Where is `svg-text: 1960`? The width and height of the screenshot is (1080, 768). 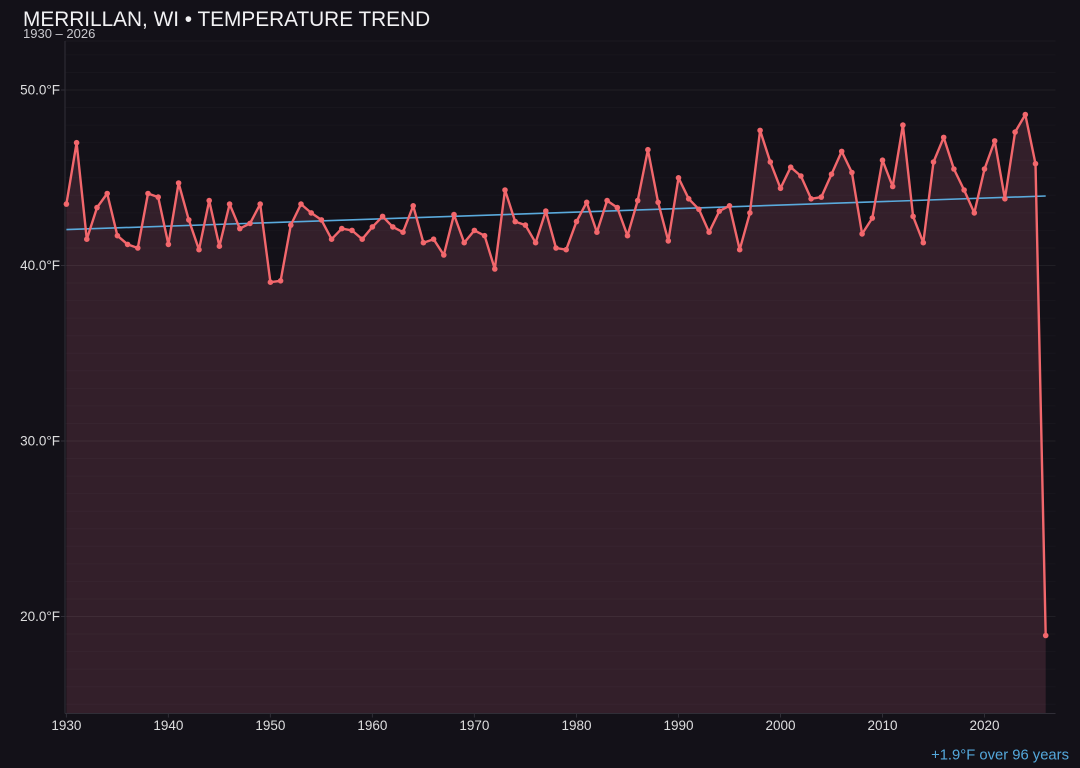
svg-text: 1960 is located at coordinates (372, 725).